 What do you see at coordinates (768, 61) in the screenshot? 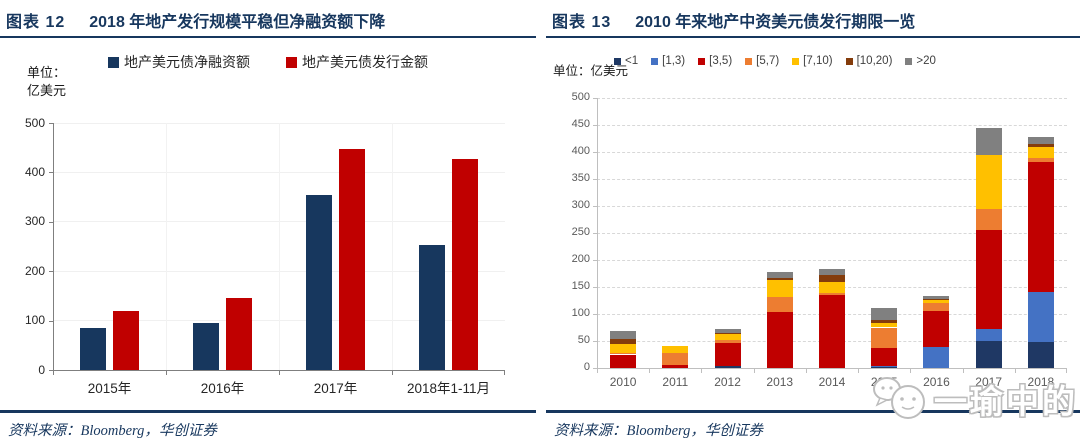
I see `legend-label: [5,7)` at bounding box center [768, 61].